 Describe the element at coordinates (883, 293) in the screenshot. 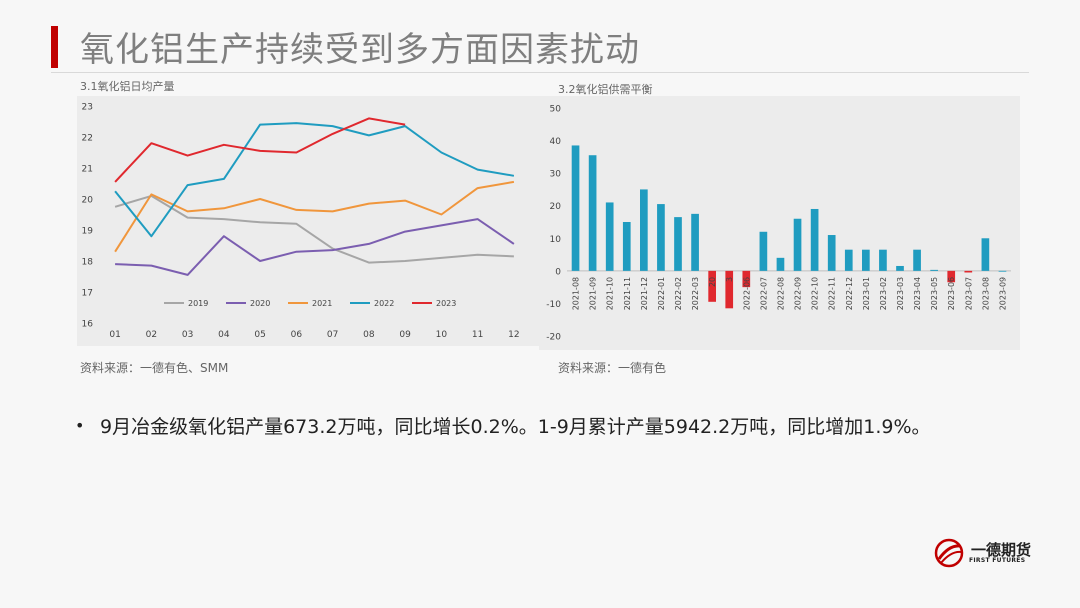

I see `x-tick-label: 2023-02` at that location.